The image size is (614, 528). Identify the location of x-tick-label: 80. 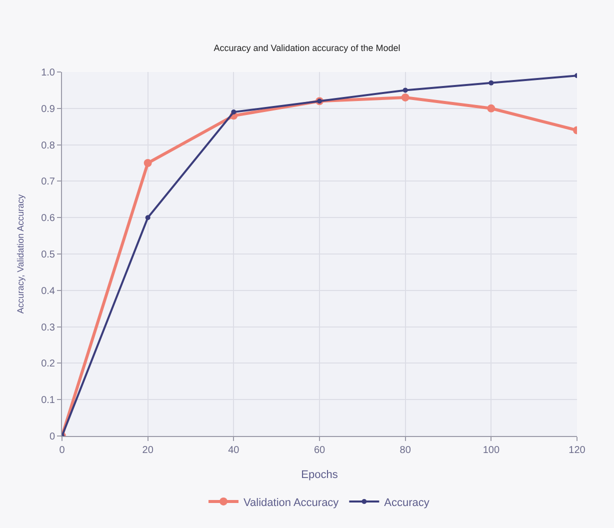
(406, 450).